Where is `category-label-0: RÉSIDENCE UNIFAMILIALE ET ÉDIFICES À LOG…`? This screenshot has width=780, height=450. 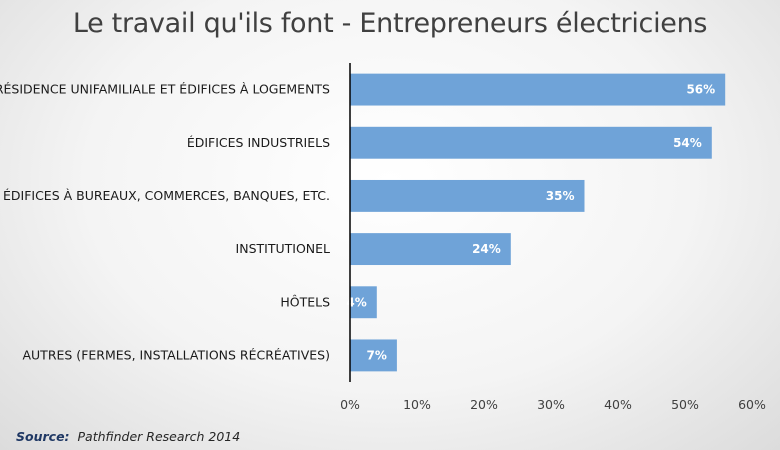 category-label-0: RÉSIDENCE UNIFAMILIALE ET ÉDIFICES À LOG… is located at coordinates (165, 89).